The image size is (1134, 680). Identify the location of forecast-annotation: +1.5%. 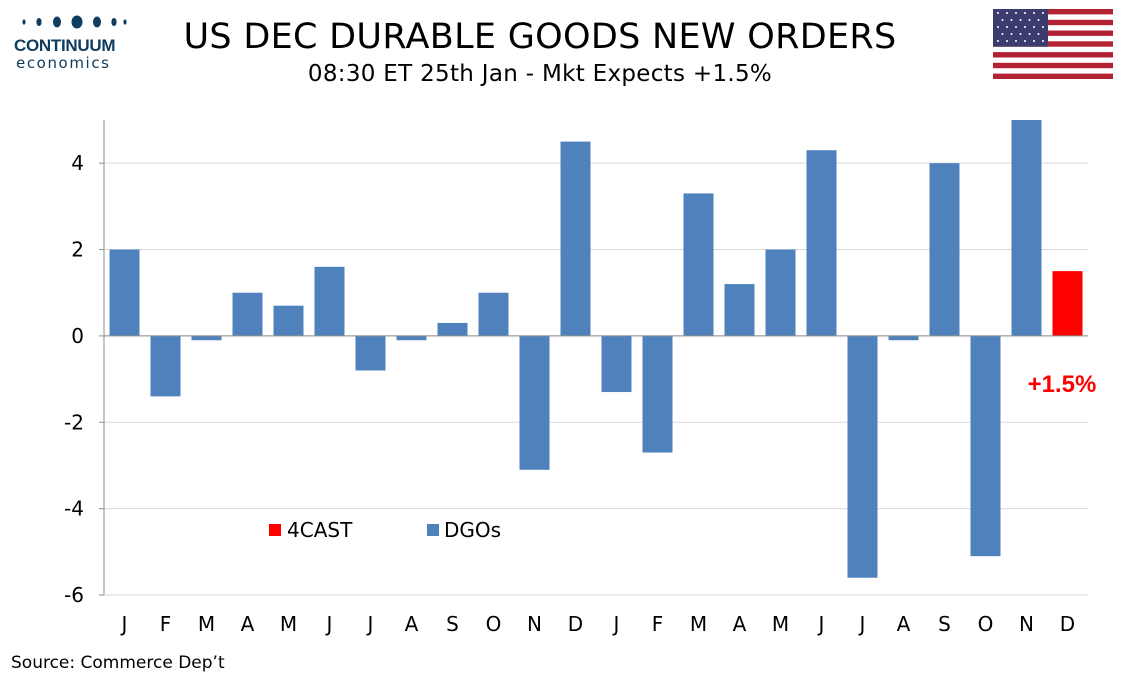
(1062, 384).